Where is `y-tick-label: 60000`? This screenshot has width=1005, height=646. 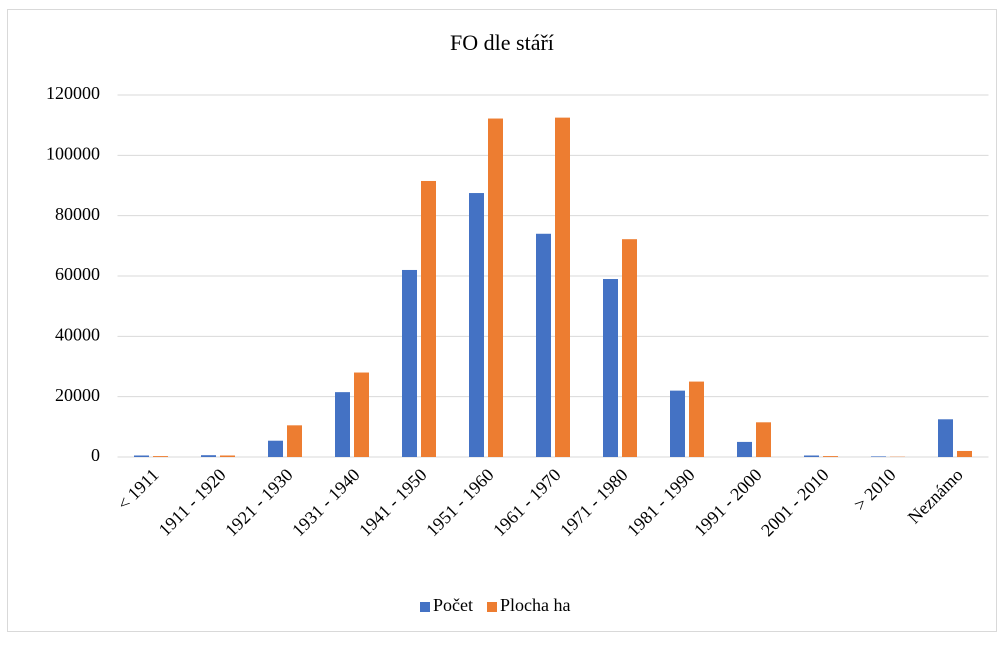
y-tick-label: 60000 is located at coordinates (77, 274).